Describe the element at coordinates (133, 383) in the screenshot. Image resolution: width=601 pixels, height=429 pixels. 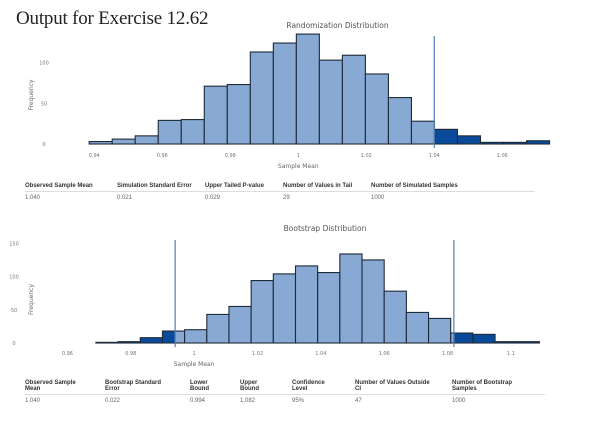
I see `header-line: Bootstrap Standard` at that location.